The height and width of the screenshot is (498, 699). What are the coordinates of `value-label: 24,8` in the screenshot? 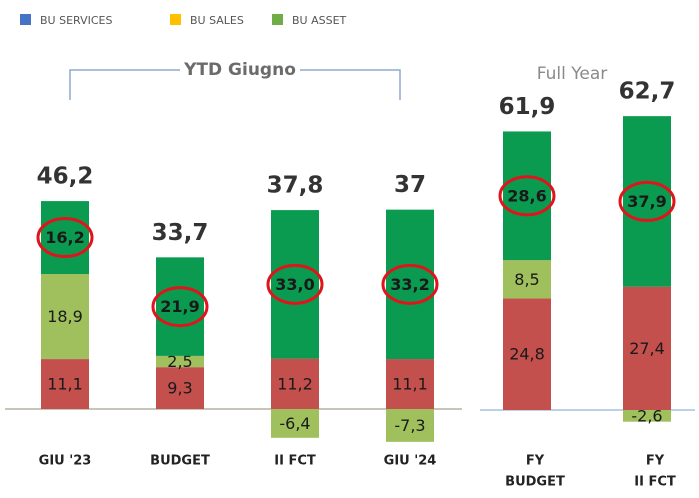 It's located at (527, 354).